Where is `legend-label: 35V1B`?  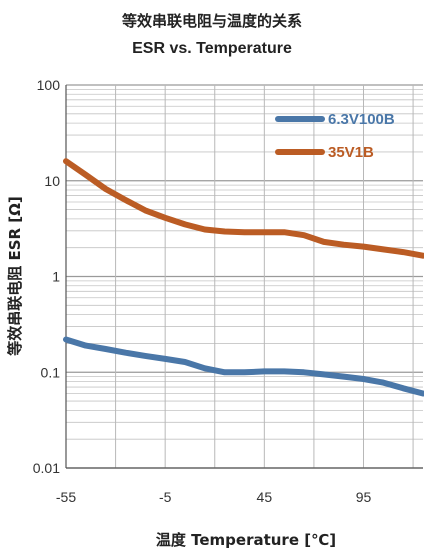
legend-label: 35V1B is located at coordinates (351, 152).